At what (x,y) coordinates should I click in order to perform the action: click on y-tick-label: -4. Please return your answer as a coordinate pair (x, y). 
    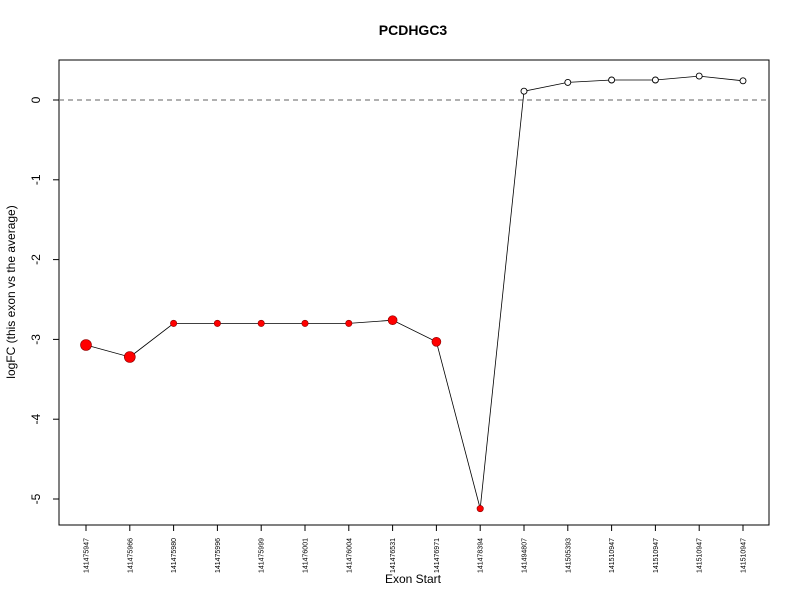
    Looking at the image, I should click on (36, 419).